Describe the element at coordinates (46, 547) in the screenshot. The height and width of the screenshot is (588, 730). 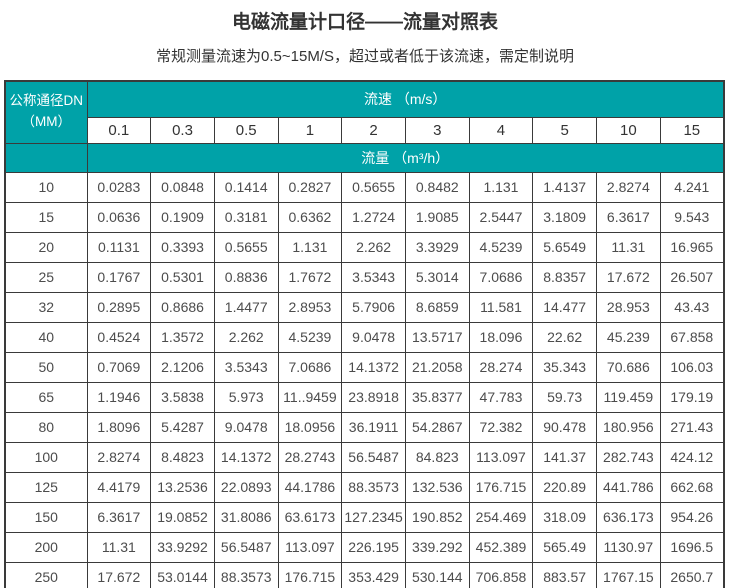
I see `dn-value-cell: 200` at that location.